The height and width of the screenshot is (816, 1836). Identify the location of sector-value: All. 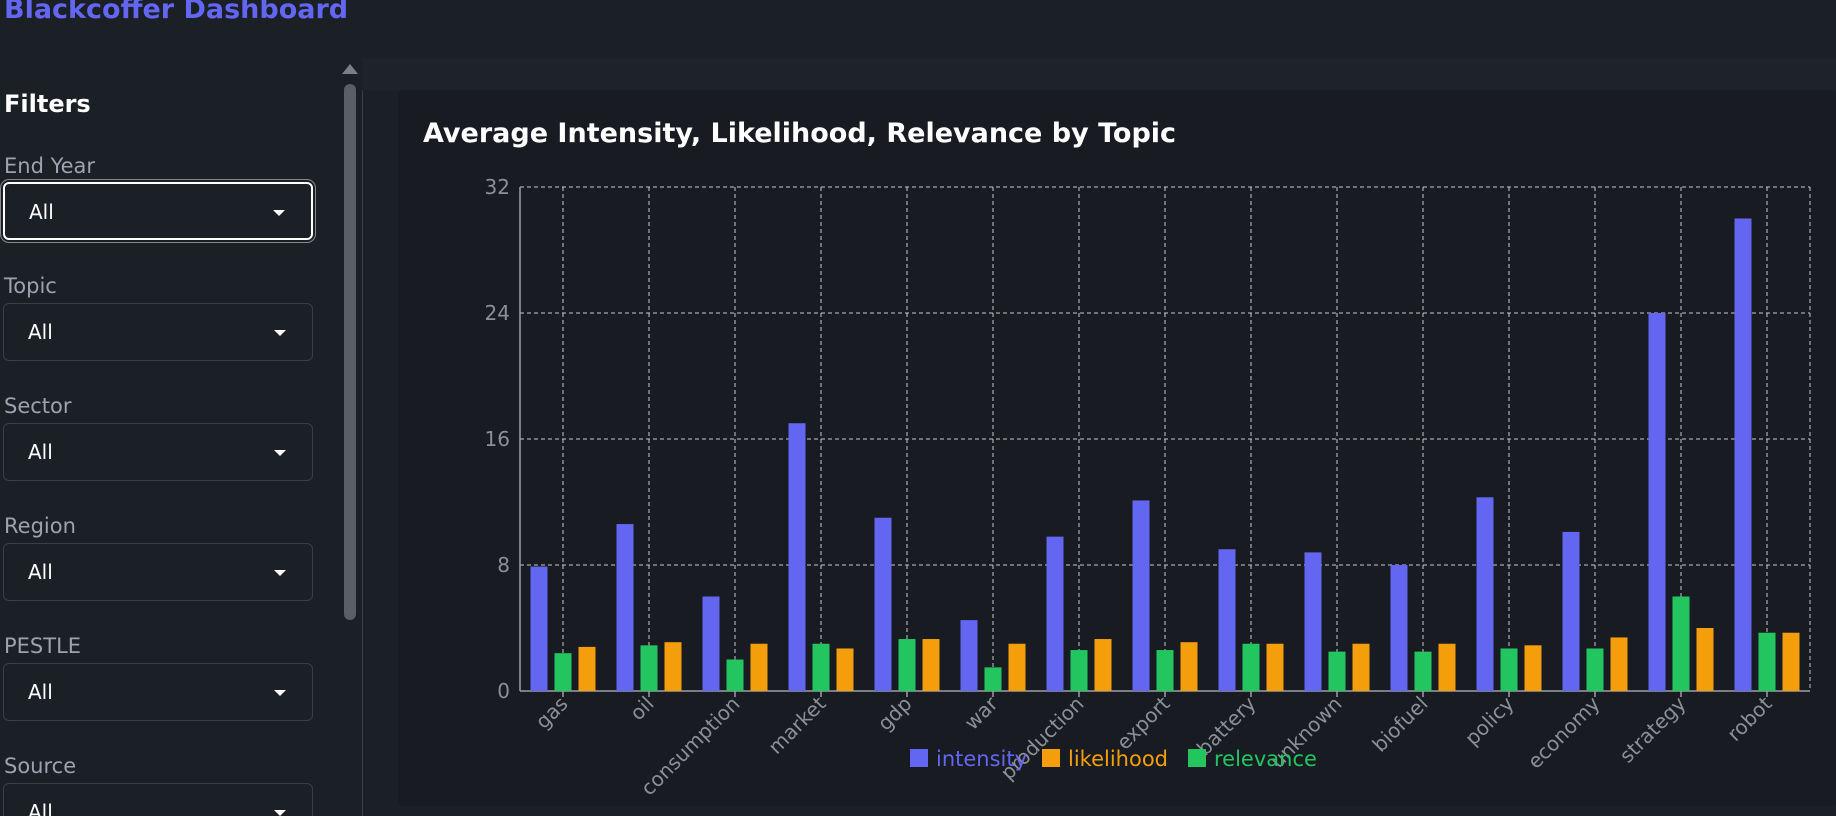
(40, 452).